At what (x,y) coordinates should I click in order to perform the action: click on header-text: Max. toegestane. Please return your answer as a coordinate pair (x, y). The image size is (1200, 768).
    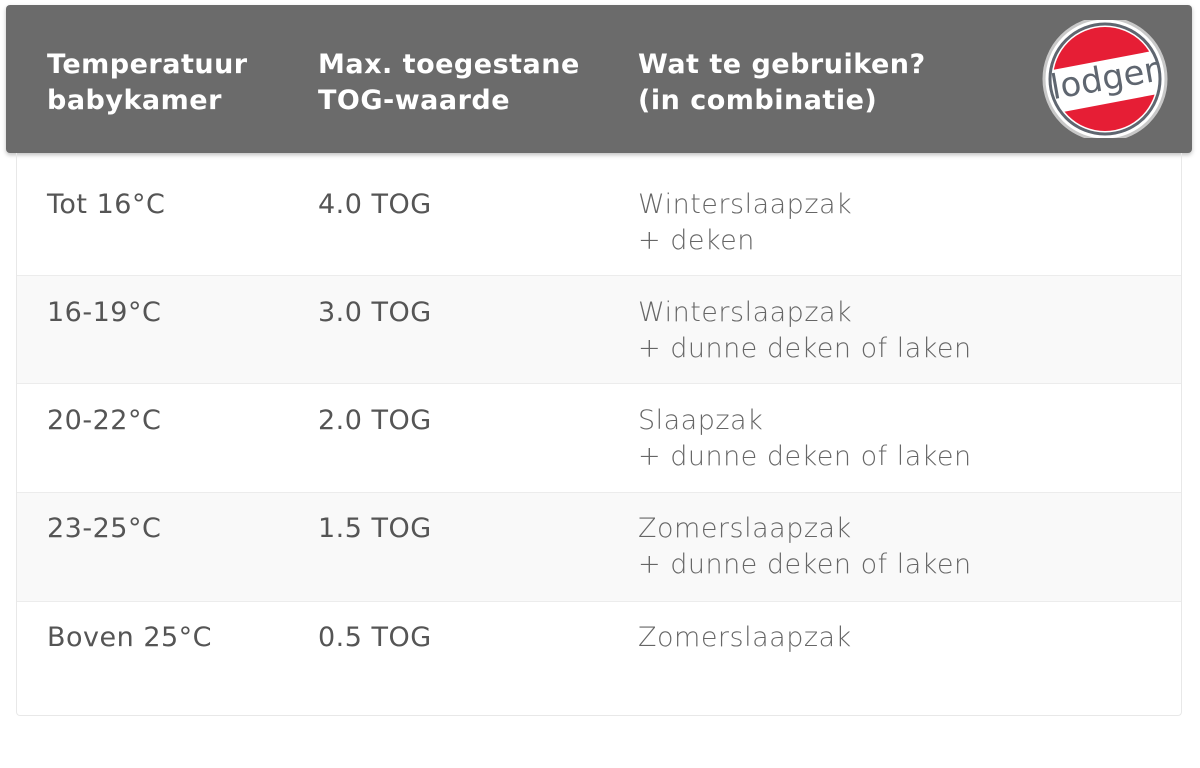
    Looking at the image, I should click on (449, 64).